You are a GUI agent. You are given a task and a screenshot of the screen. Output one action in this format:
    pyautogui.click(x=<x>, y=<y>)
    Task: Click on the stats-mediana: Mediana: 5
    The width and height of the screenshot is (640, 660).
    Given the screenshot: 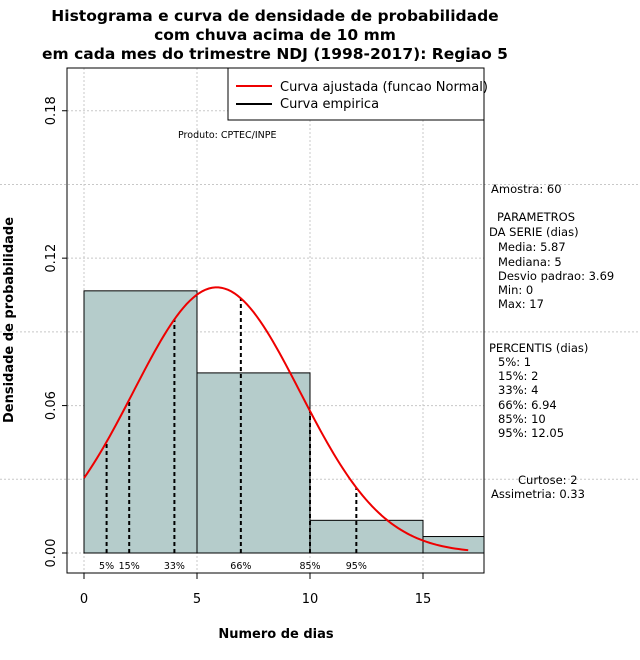 What is the action you would take?
    pyautogui.click(x=530, y=262)
    